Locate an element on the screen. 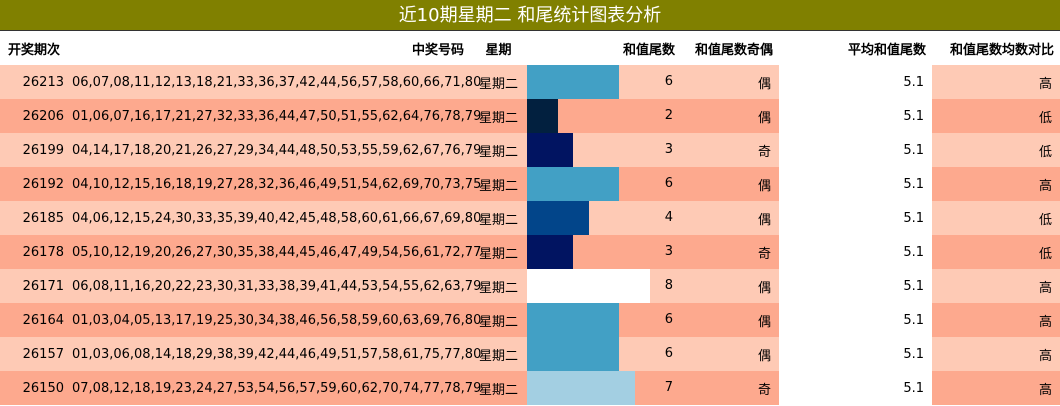  table-header-row: 开奖期次 中奖号码 星期 和值尾数 和值尾数奇偶 平均和值尾数 和值尾数均数对比 is located at coordinates (530, 48).